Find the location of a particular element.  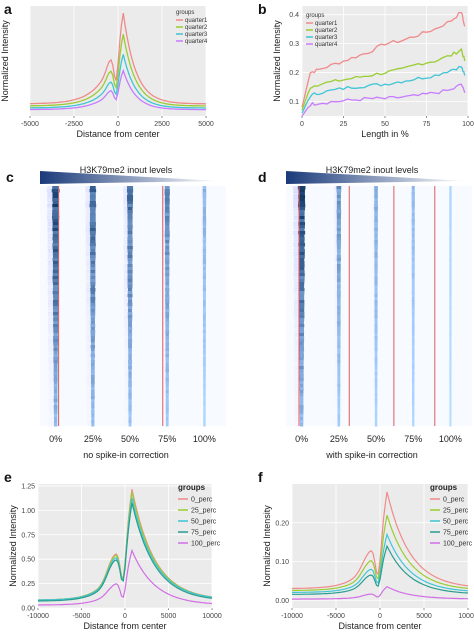

panel-label-e: e is located at coordinates (8, 477).